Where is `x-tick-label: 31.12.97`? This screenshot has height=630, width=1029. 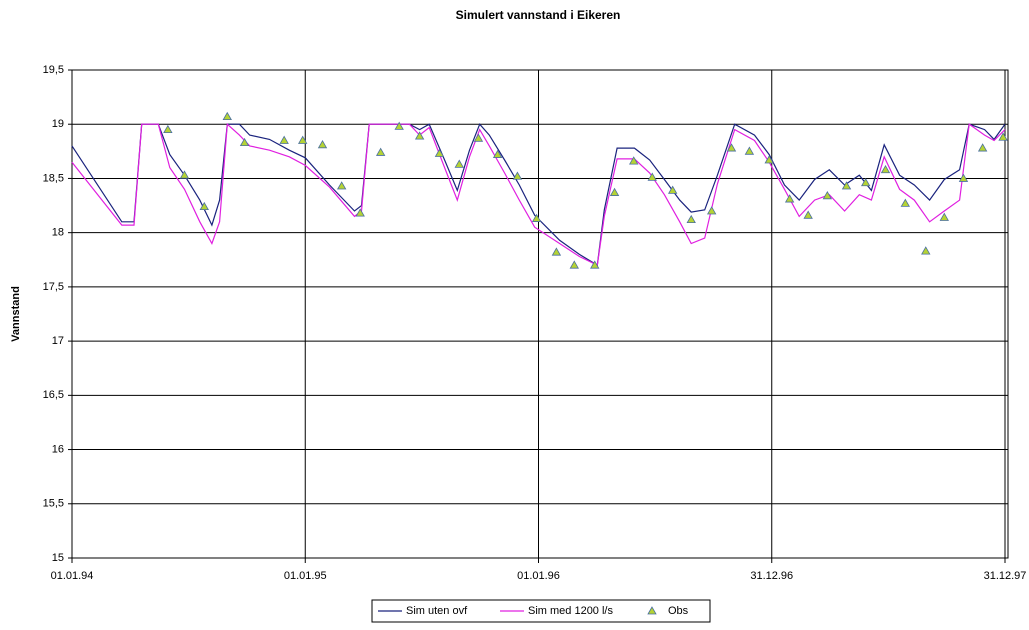
x-tick-label: 31.12.97 is located at coordinates (1005, 576).